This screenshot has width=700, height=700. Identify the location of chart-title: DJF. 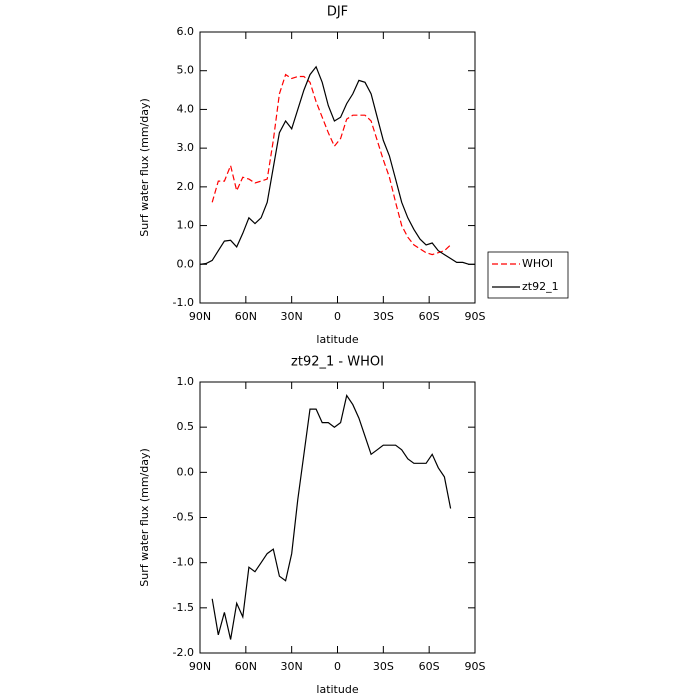
(337, 12).